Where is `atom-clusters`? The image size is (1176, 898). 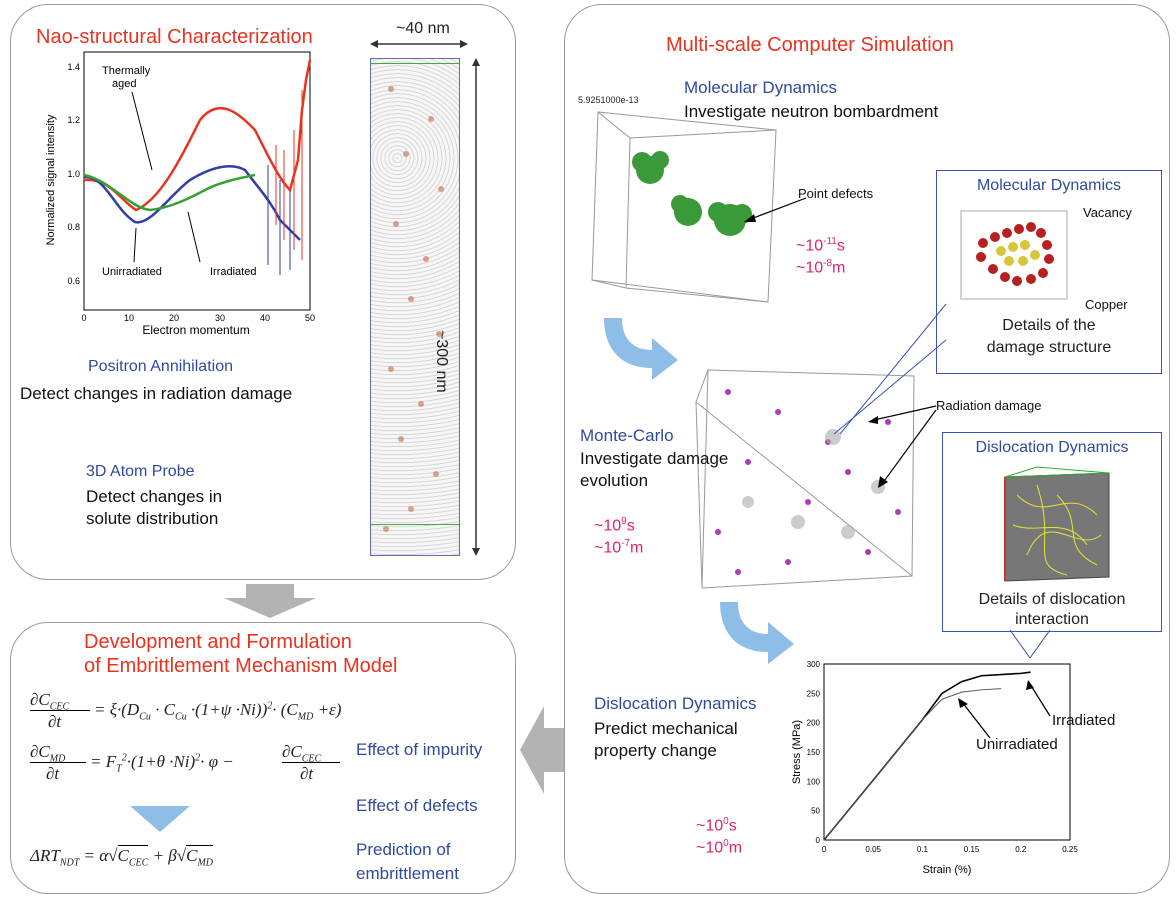
atom-clusters is located at coordinates (413, 309).